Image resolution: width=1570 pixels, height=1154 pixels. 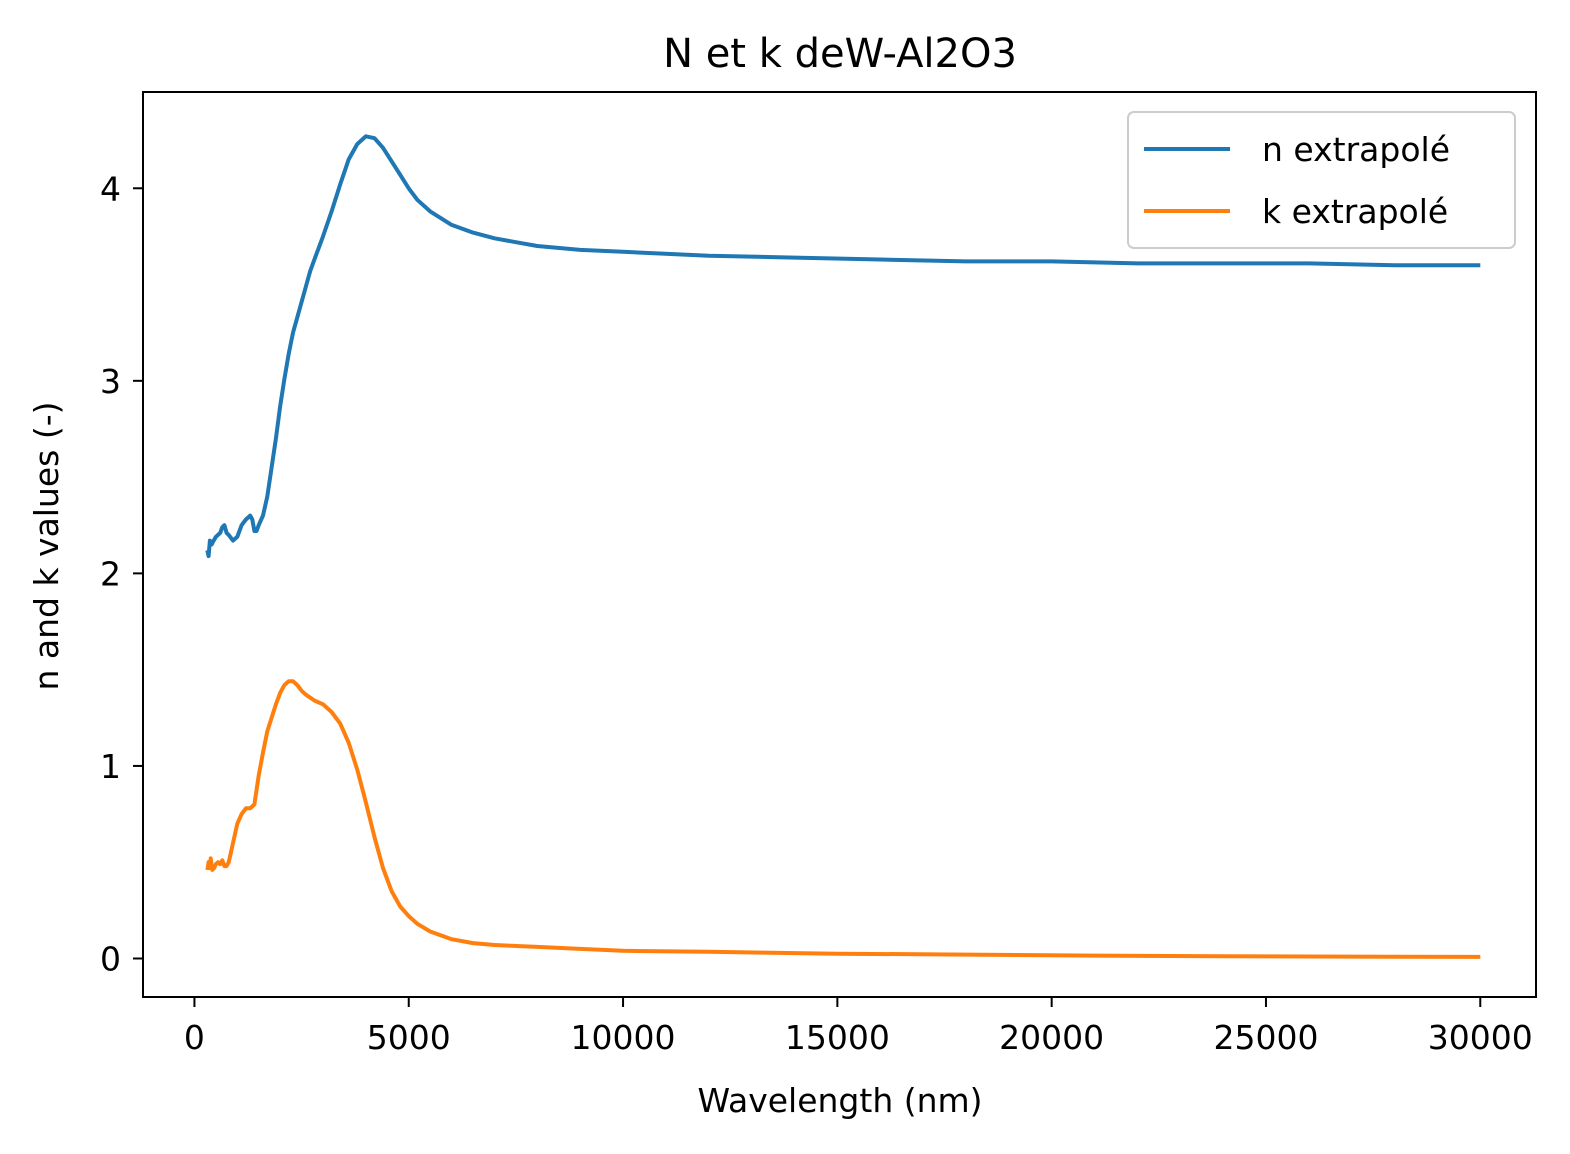 What do you see at coordinates (1480, 1037) in the screenshot?
I see `x-tick-label: 30000` at bounding box center [1480, 1037].